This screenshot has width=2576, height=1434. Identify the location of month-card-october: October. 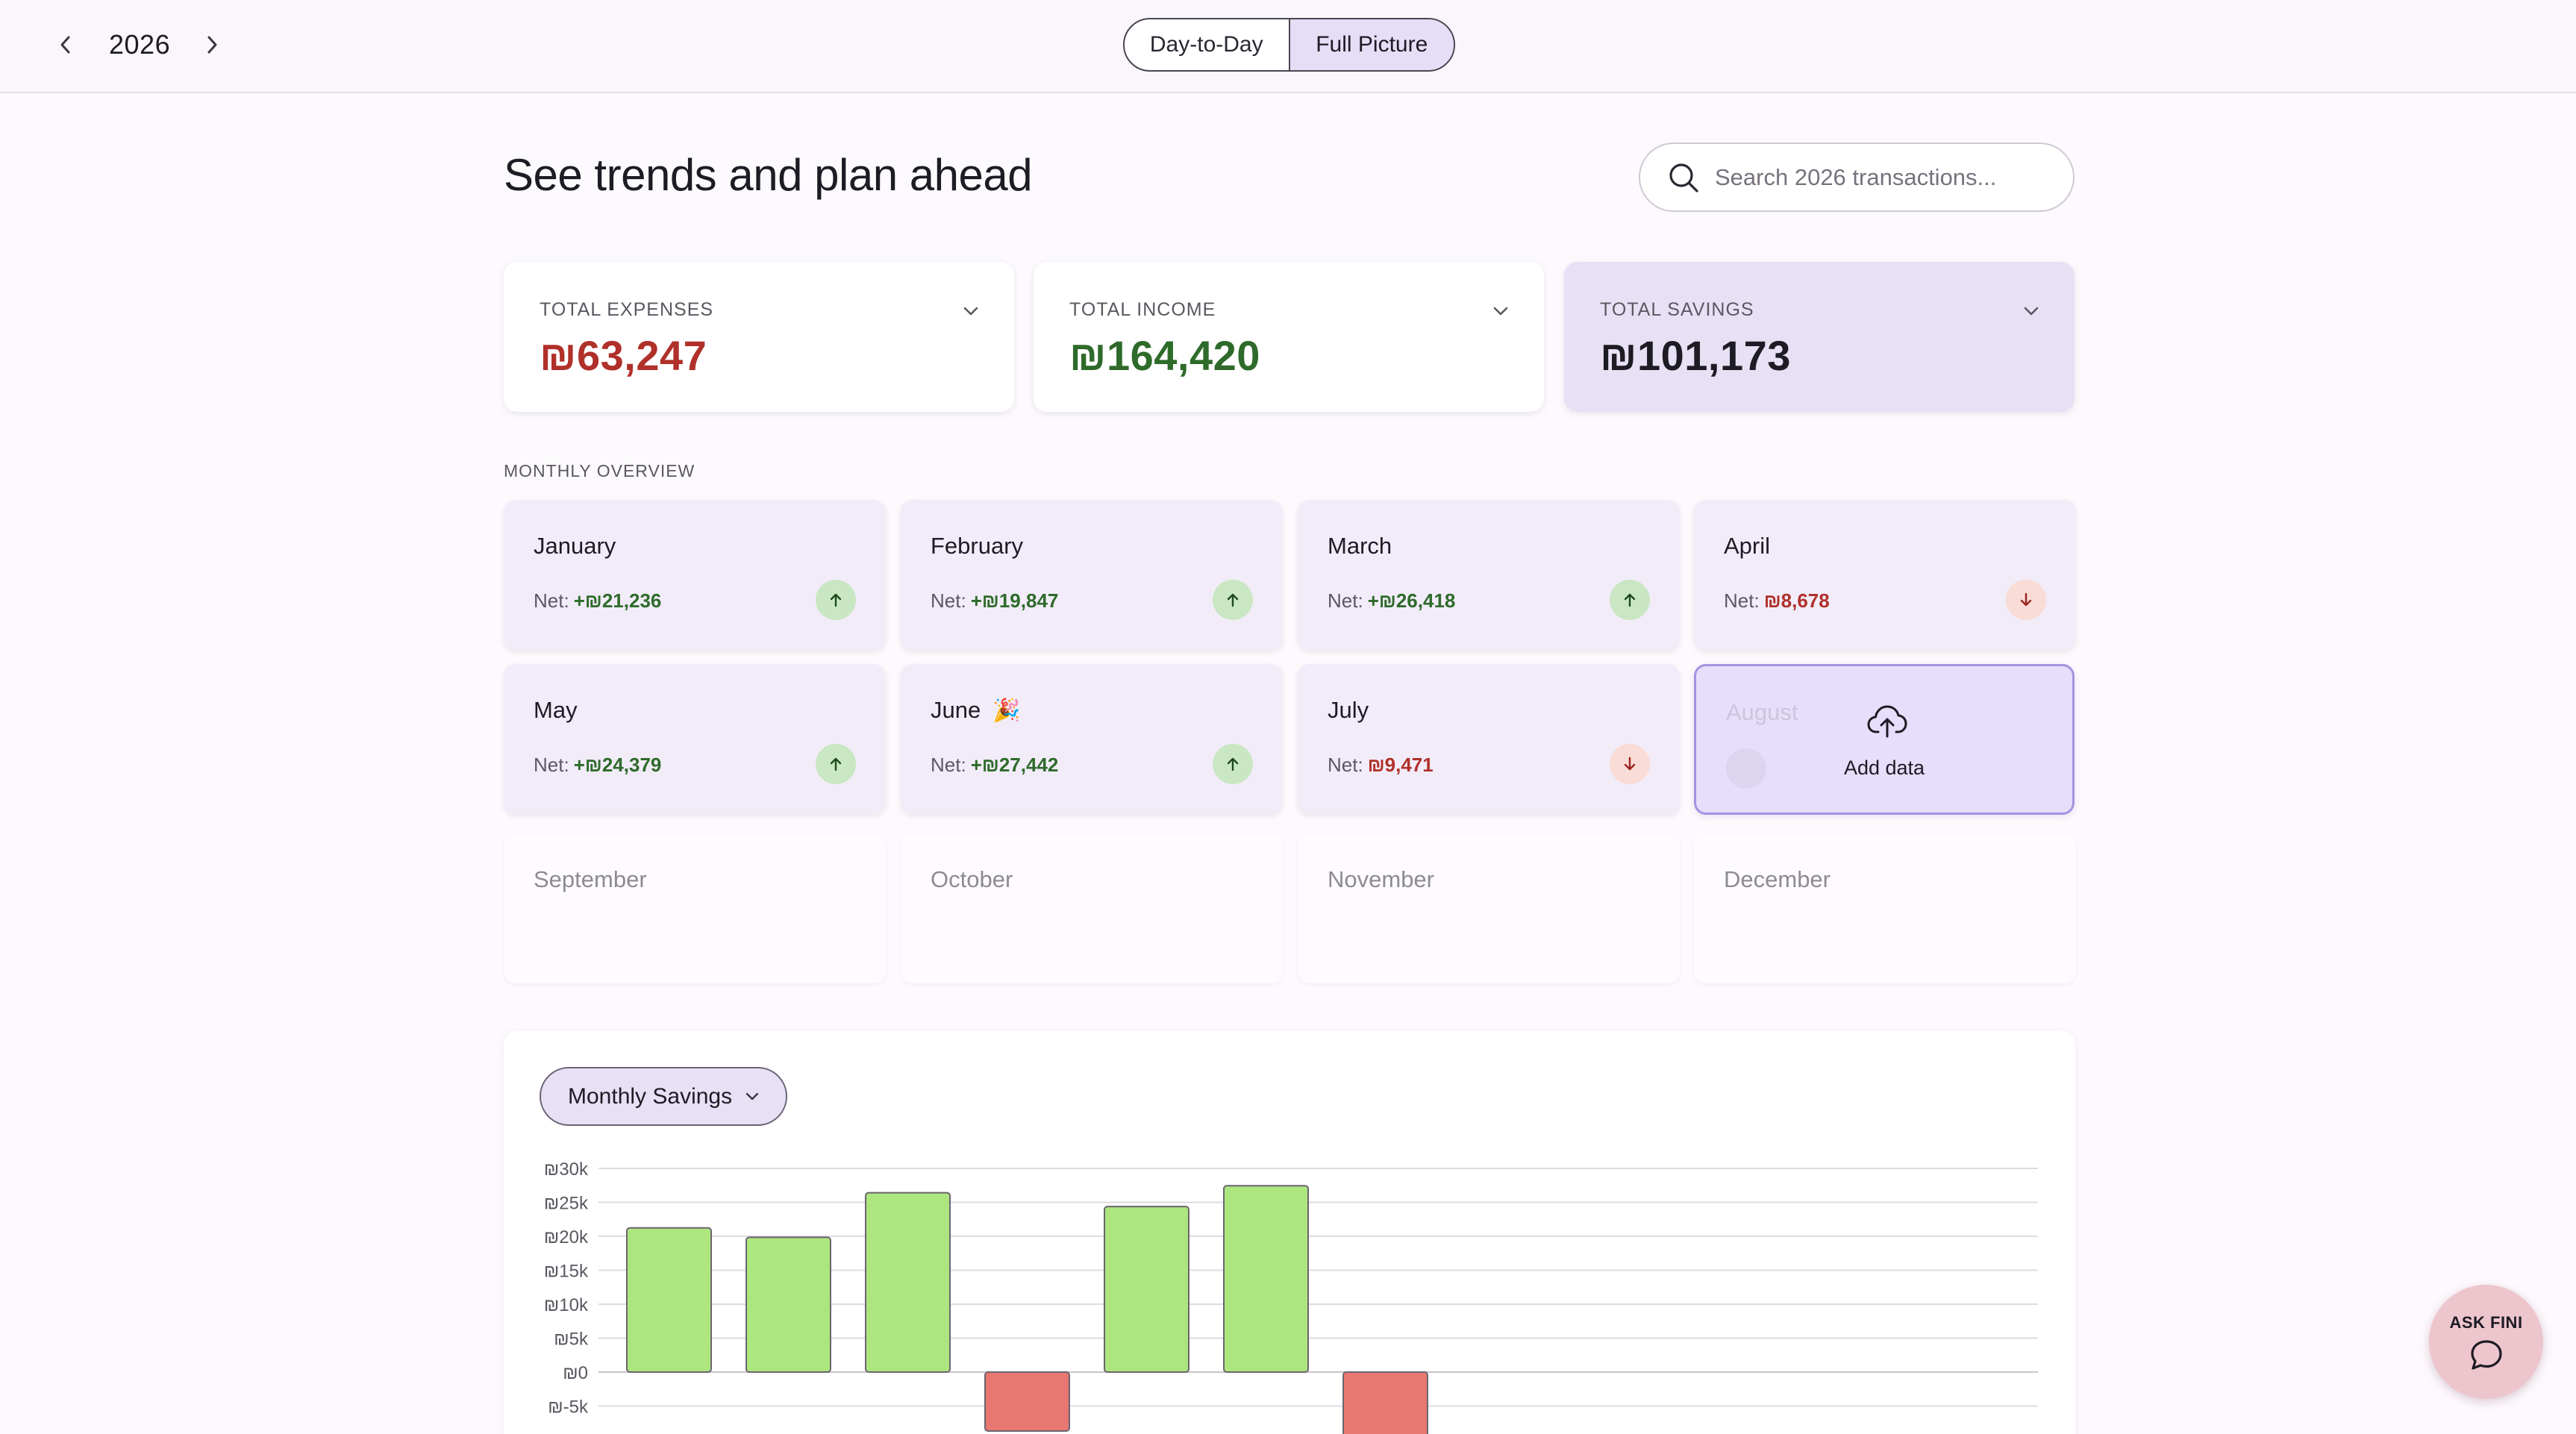
(1092, 908).